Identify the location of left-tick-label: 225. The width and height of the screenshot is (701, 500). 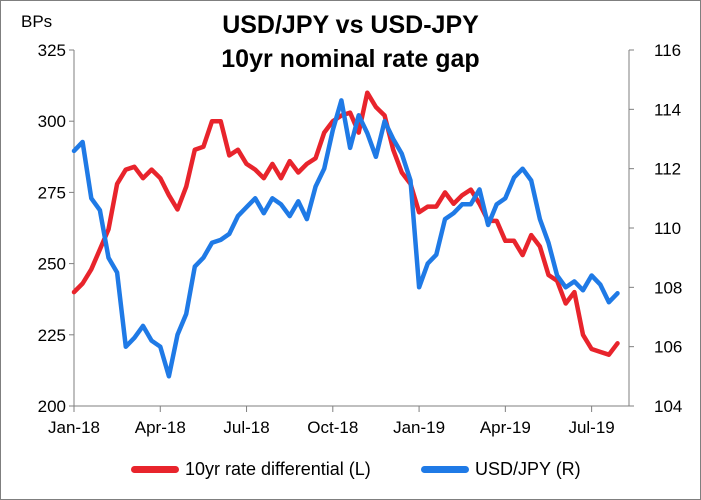
(52, 335).